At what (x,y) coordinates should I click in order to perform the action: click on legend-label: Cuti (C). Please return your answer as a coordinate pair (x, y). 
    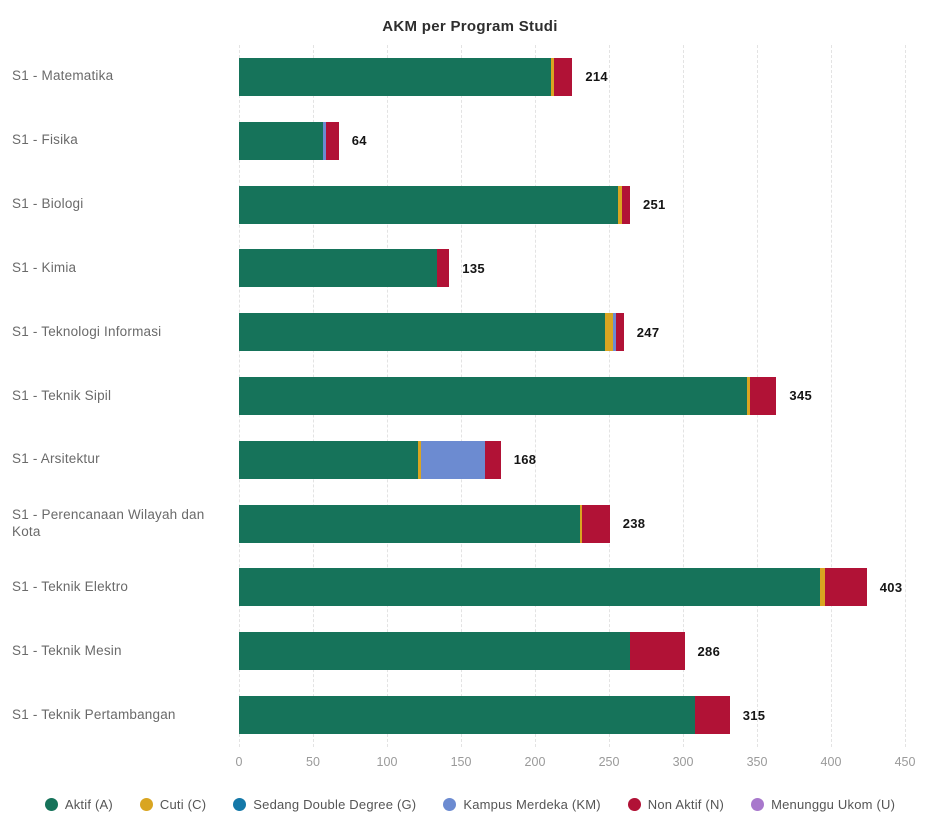
    Looking at the image, I should click on (183, 804).